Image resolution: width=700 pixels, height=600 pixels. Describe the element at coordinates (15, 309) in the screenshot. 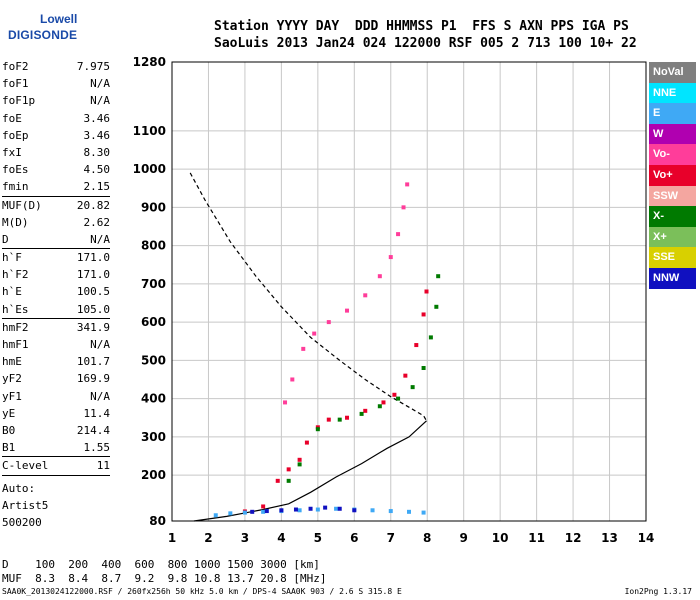

I see `param-name: h`Es` at that location.